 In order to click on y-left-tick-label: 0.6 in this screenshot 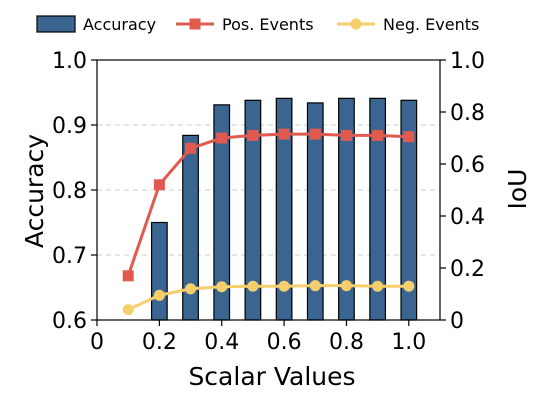, I will do `click(69, 321)`.